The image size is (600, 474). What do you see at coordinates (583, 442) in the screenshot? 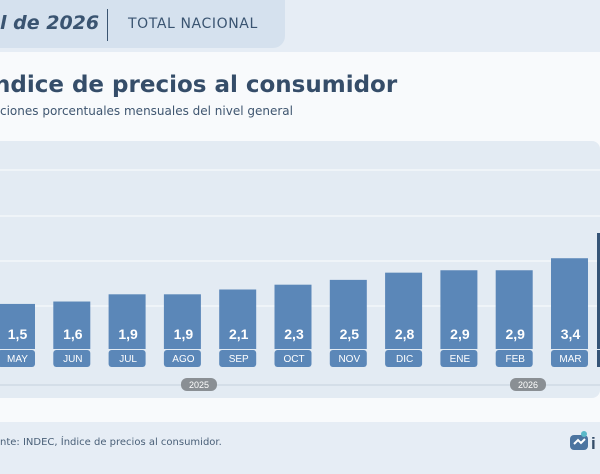
I see `indec-logo-icon: i` at bounding box center [583, 442].